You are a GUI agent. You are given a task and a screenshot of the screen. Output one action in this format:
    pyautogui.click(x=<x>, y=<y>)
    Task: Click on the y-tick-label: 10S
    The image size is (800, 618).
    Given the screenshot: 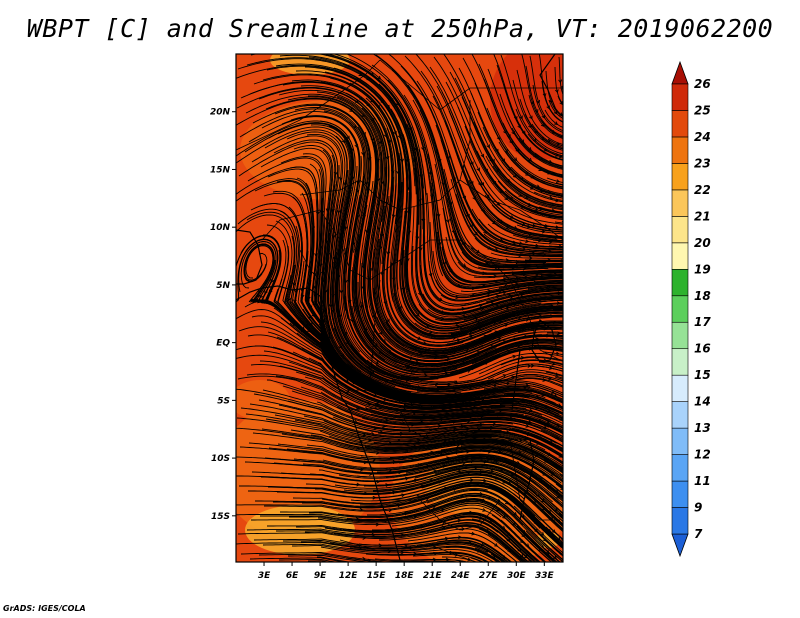 What is the action you would take?
    pyautogui.click(x=220, y=459)
    